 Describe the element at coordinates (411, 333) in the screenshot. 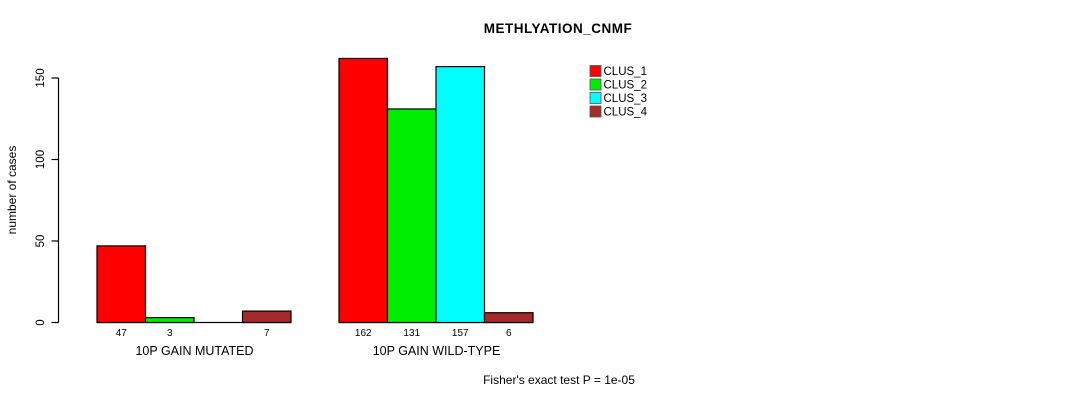

I see `bar-value-label: 131` at that location.